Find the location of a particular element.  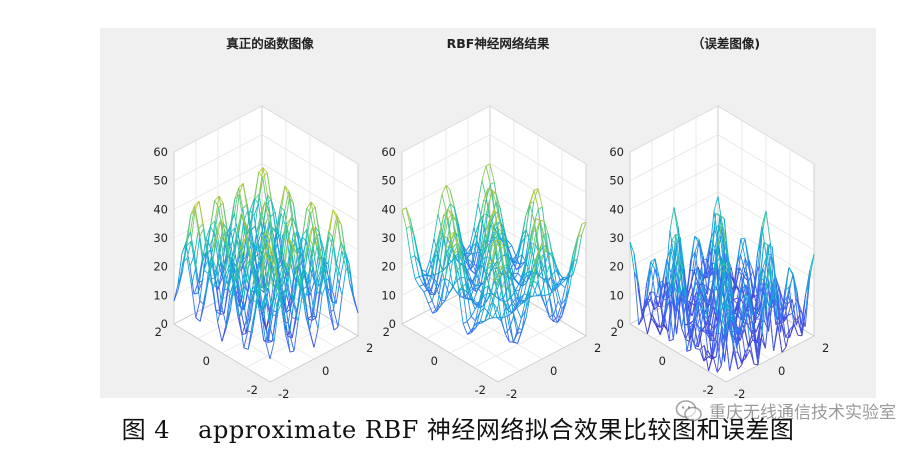

y-tick-label: -2 is located at coordinates (283, 392).